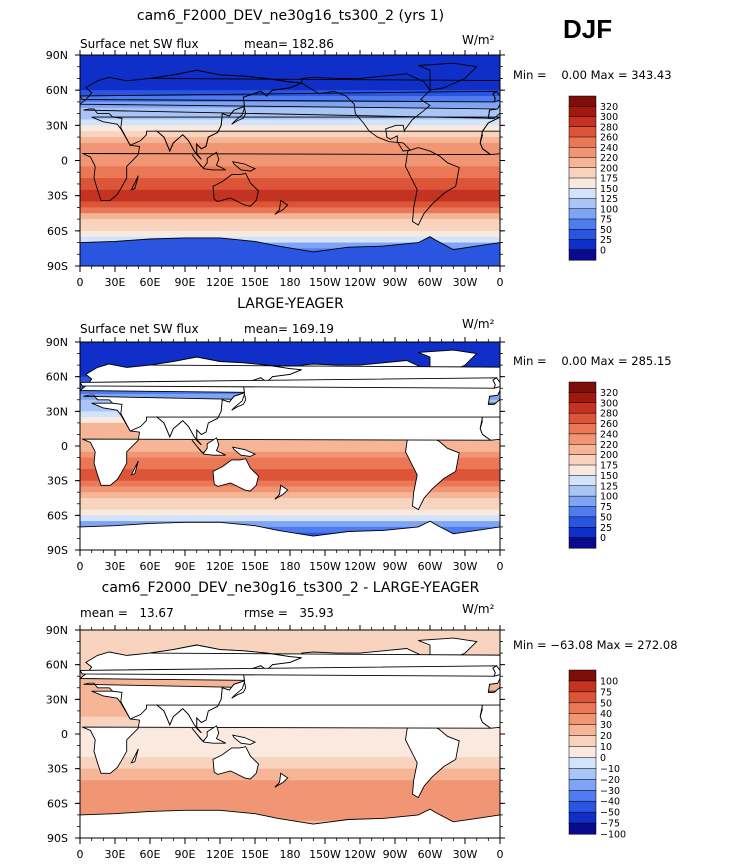 The image size is (732, 865). What do you see at coordinates (610, 780) in the screenshot?
I see `colorbar-label: −20` at bounding box center [610, 780].